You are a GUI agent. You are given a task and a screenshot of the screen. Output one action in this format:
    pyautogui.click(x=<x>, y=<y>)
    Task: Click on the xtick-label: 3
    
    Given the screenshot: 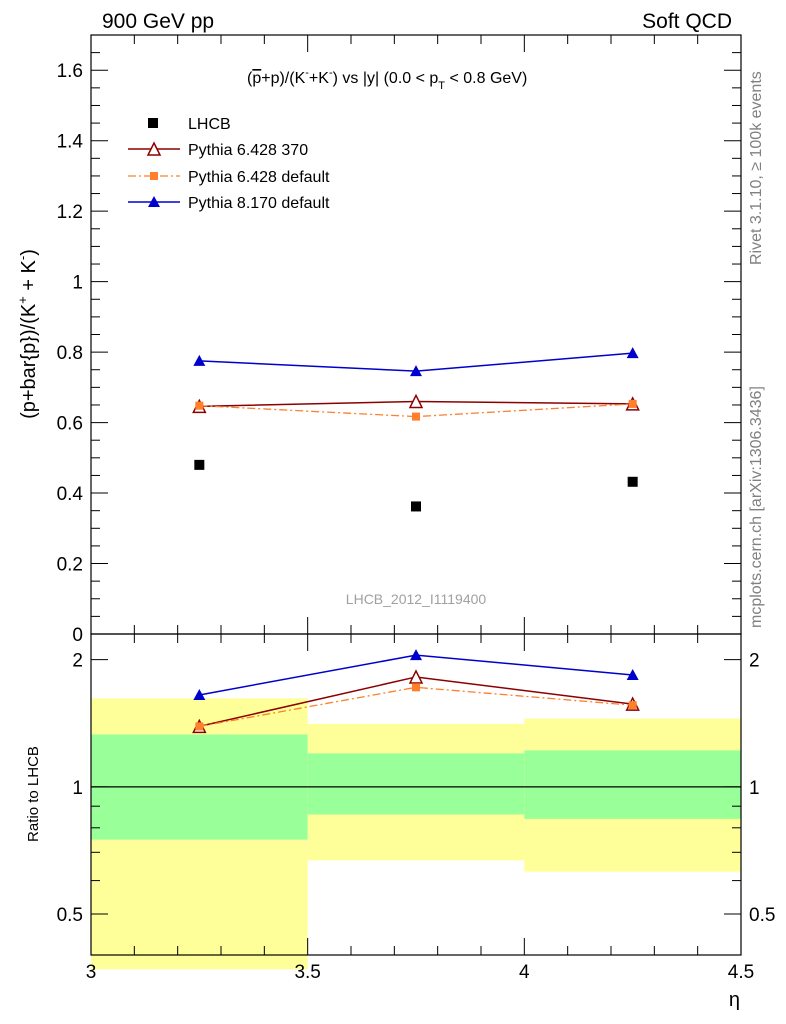 What is the action you would take?
    pyautogui.click(x=91, y=972)
    